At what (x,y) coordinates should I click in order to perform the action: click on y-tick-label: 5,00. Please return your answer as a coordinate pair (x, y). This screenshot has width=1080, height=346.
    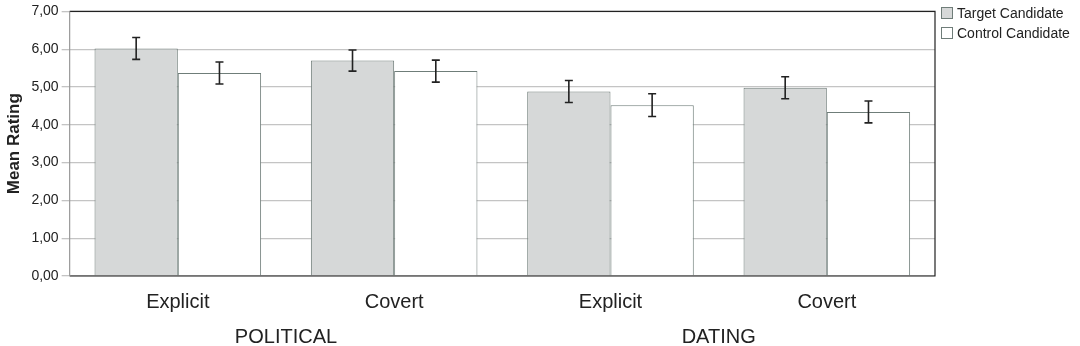
    Looking at the image, I should click on (45, 85).